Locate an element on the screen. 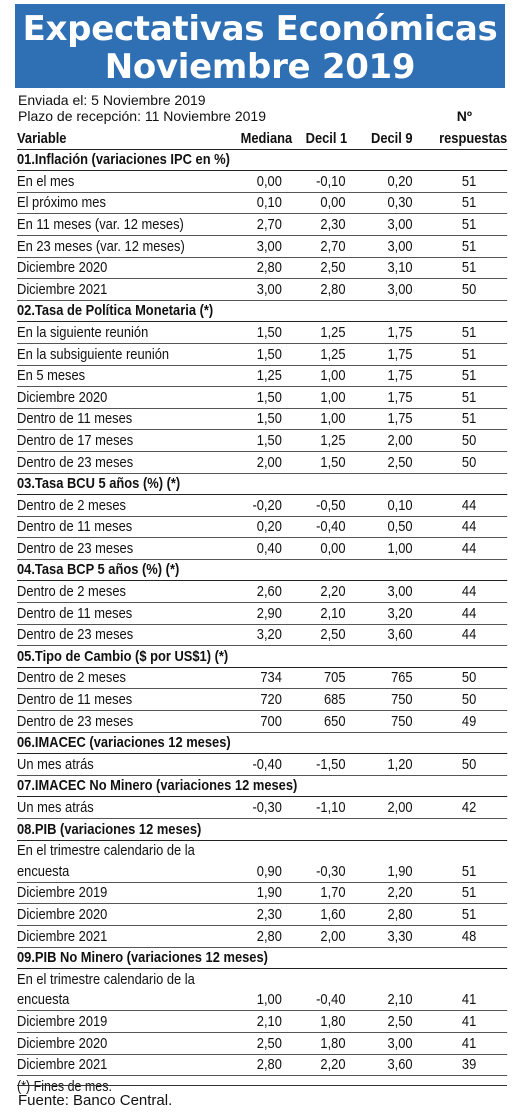 Image resolution: width=520 pixels, height=1114 pixels. table-row: Un mes atrás -0,30 -1,10 2,00 42 is located at coordinates (262, 808).